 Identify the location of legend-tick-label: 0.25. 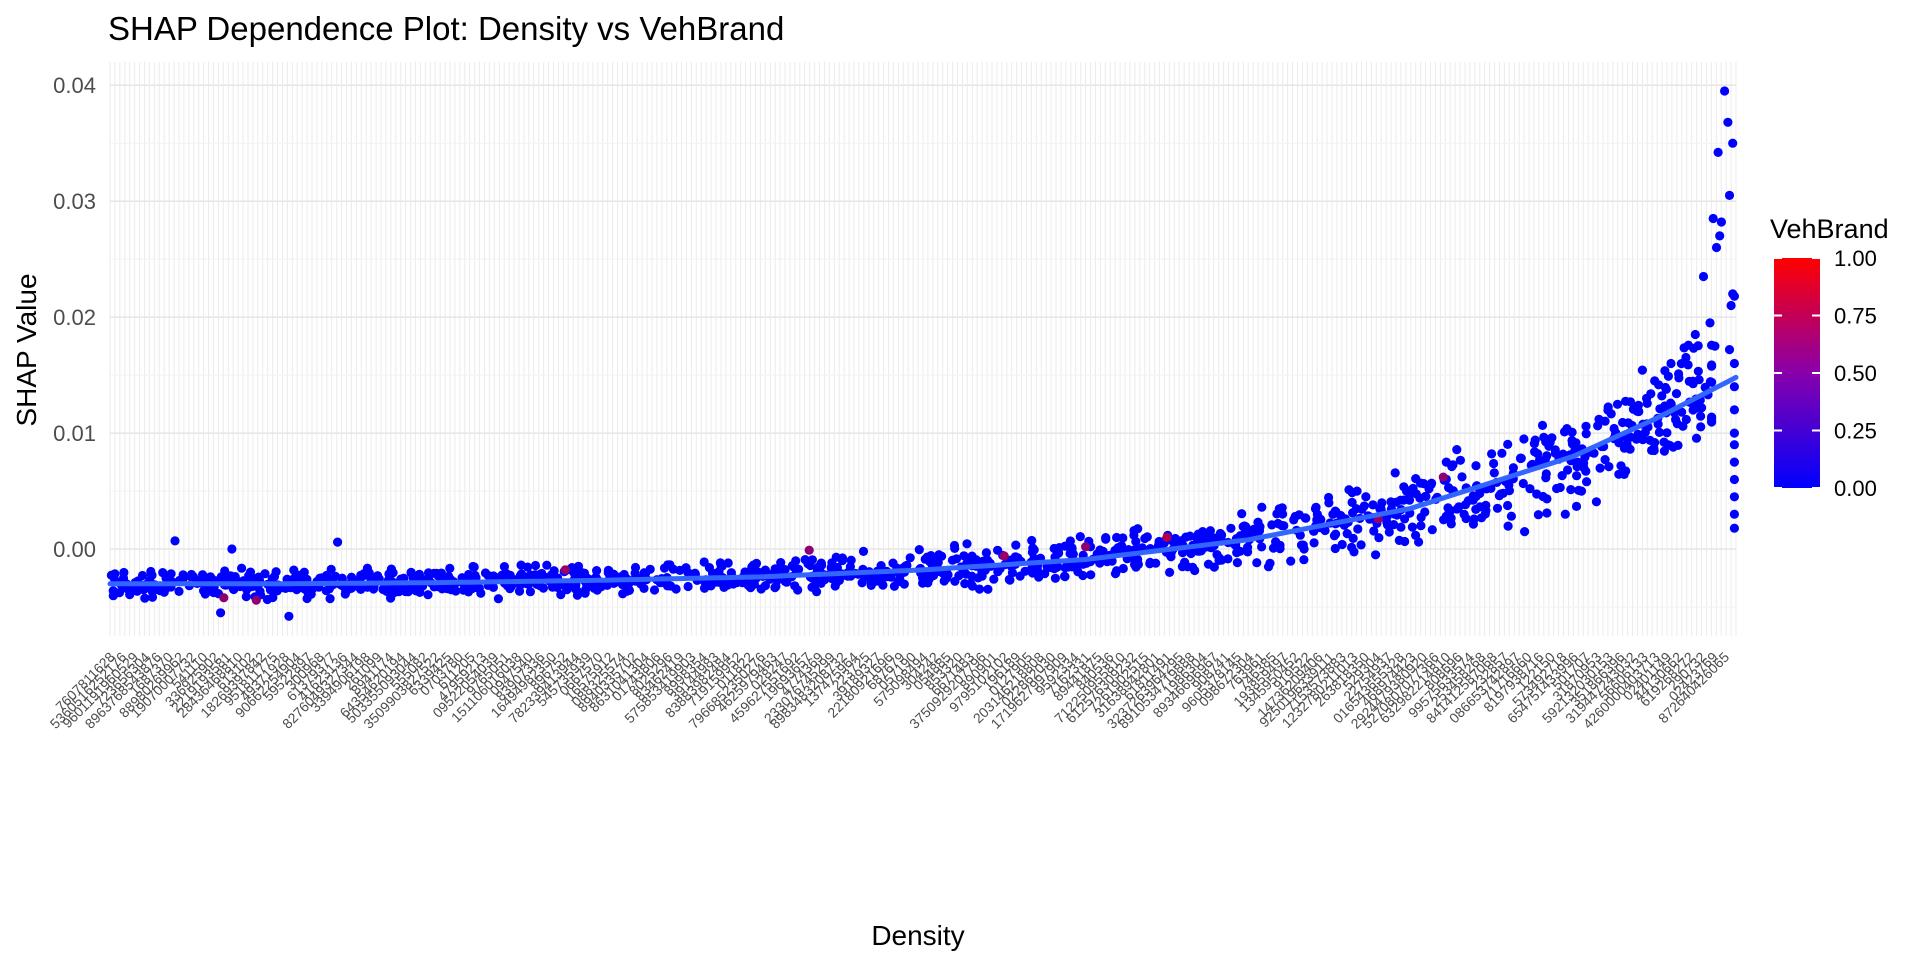
(1855, 431).